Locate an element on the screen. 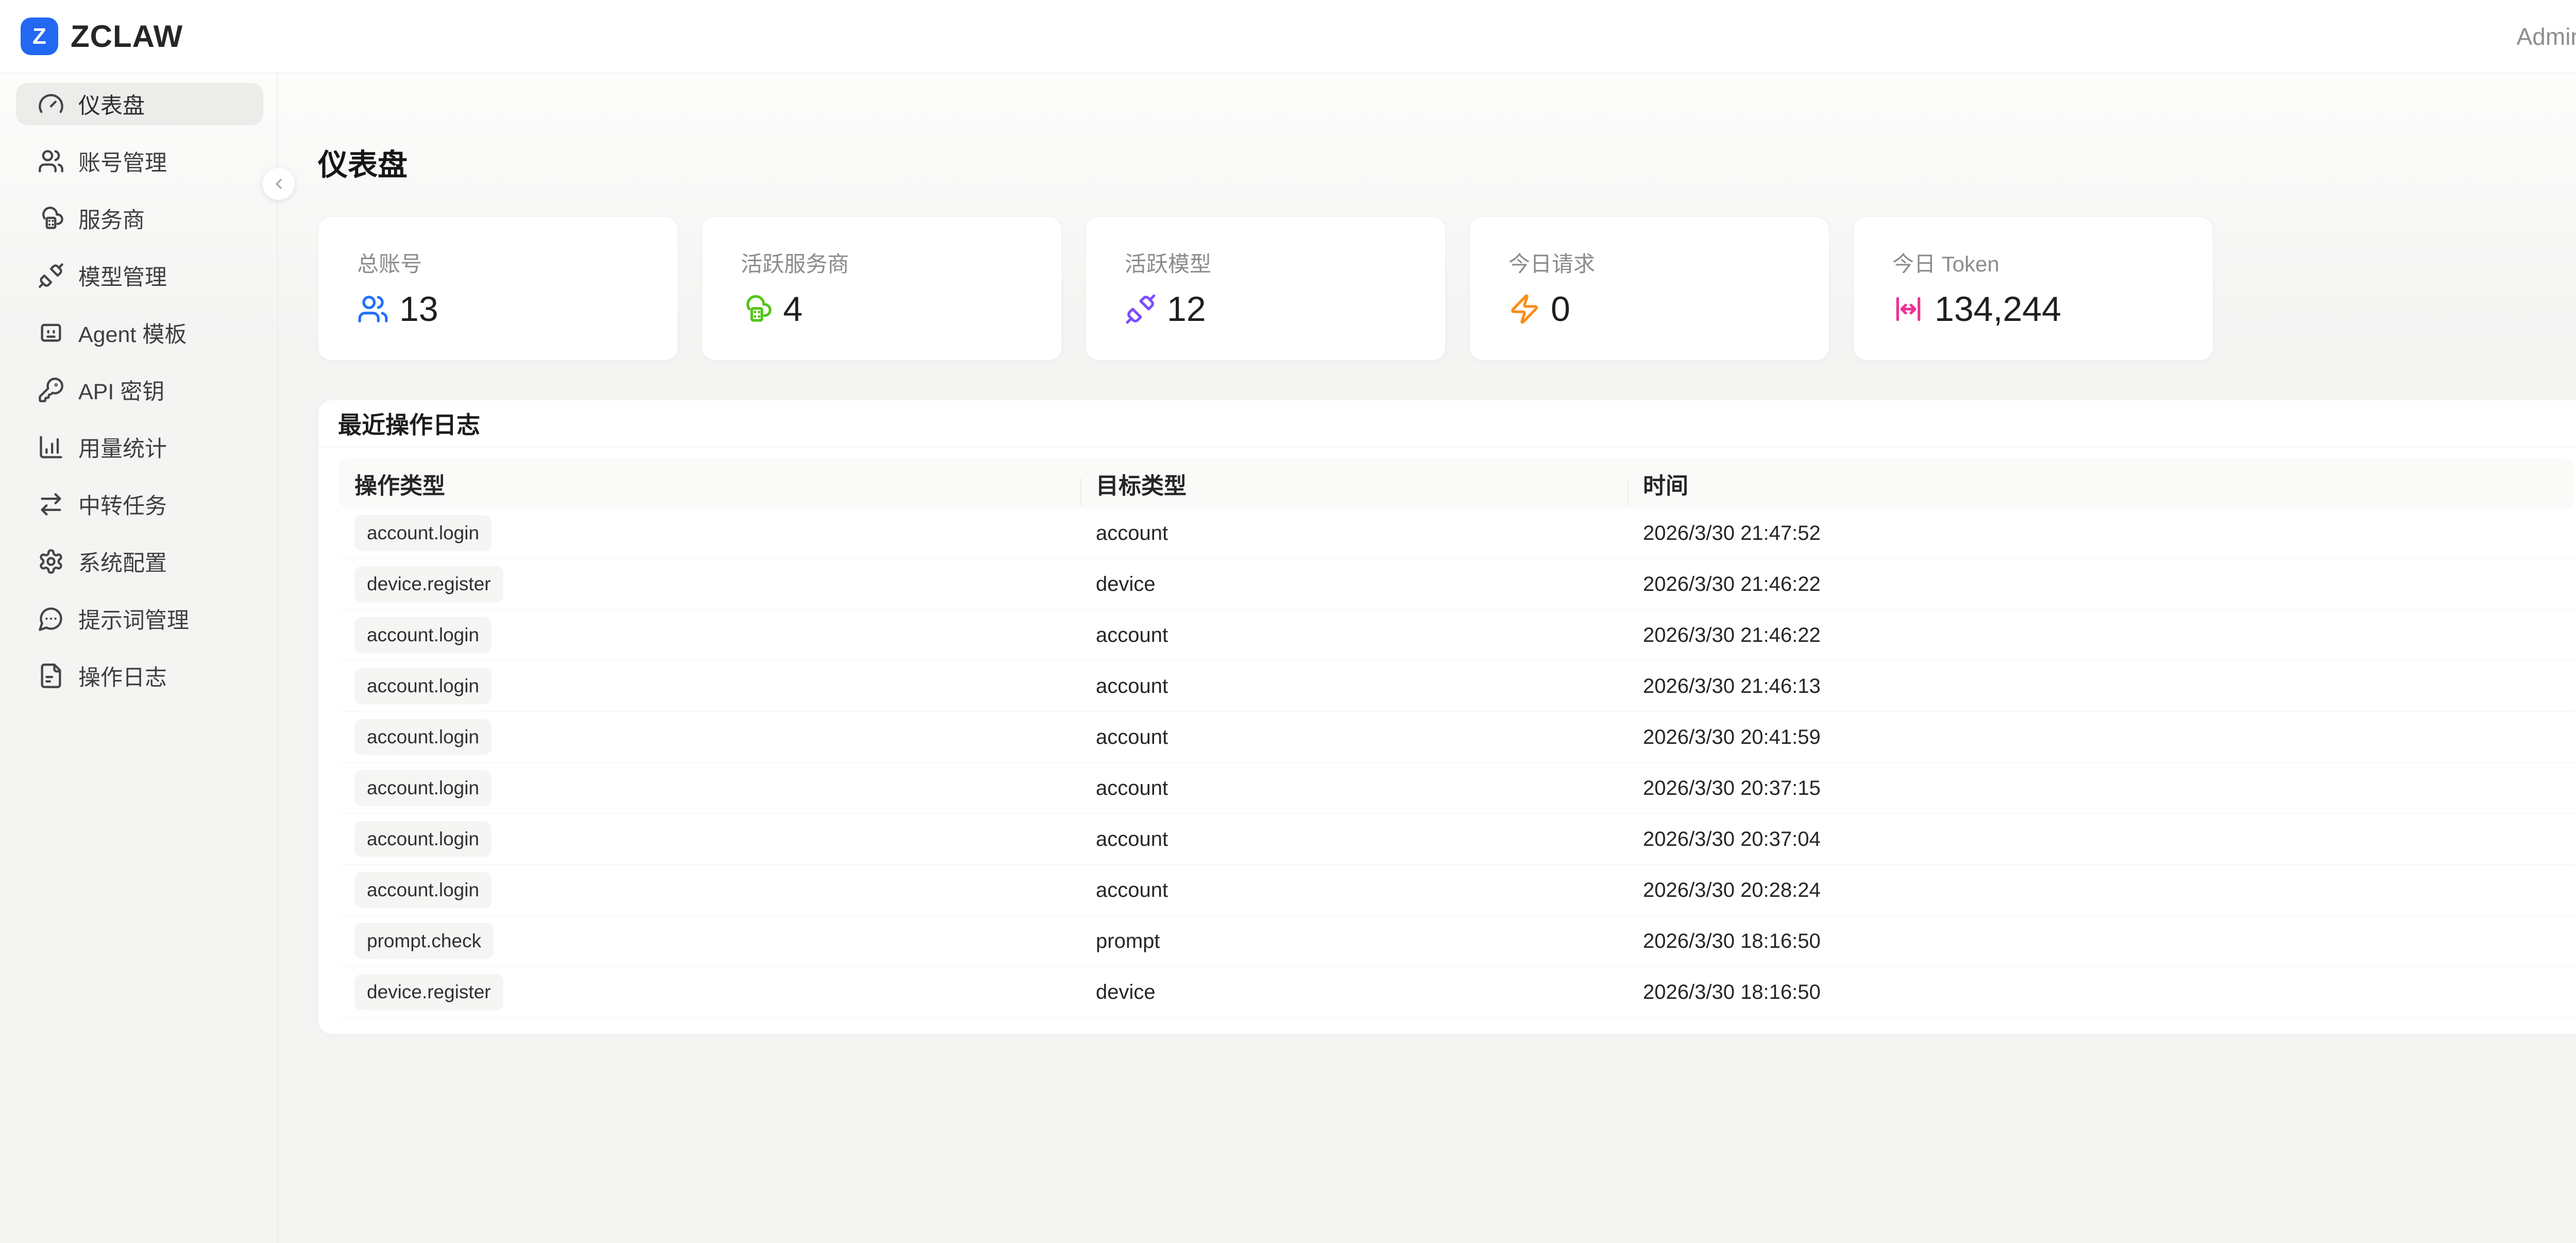 The image size is (2576, 1243). target-type-cell: device is located at coordinates (1126, 991).